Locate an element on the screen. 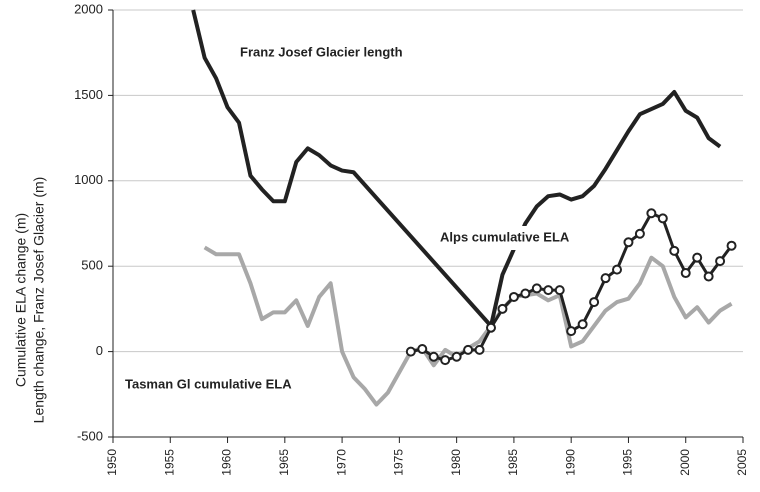 The width and height of the screenshot is (760, 492). y-axis-label: Cumulative ELA change (m) is located at coordinates (21, 300).